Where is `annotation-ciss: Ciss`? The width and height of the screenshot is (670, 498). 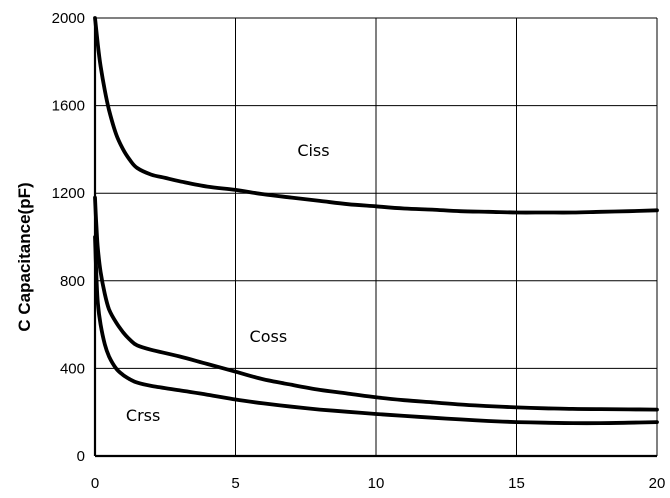
annotation-ciss: Ciss is located at coordinates (313, 150).